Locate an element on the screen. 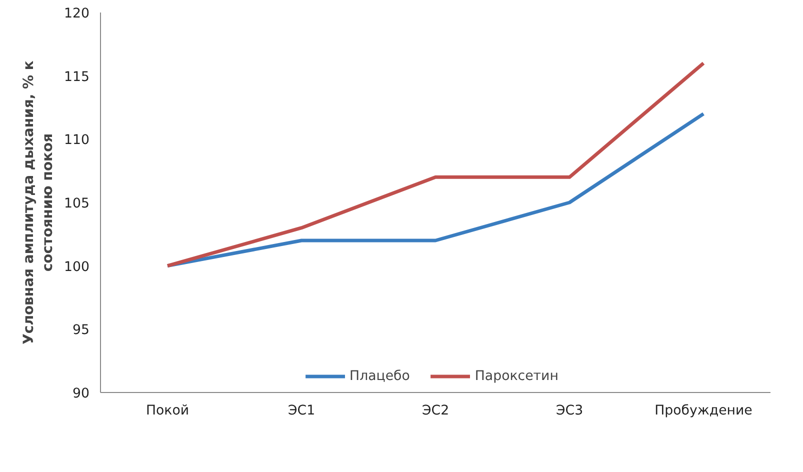 The width and height of the screenshot is (803, 472). x-tick-label: Пробуждение is located at coordinates (703, 411).